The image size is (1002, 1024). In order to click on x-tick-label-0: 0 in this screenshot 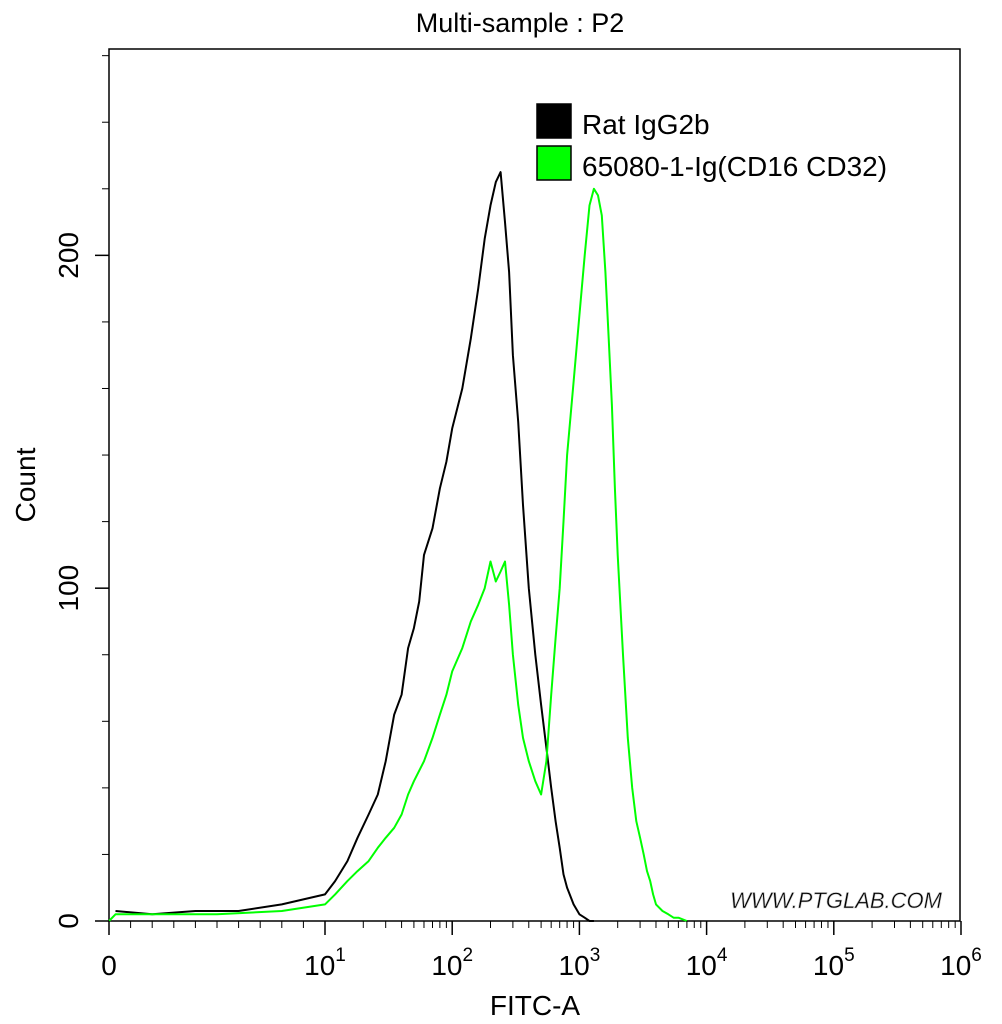, I will do `click(109, 965)`.